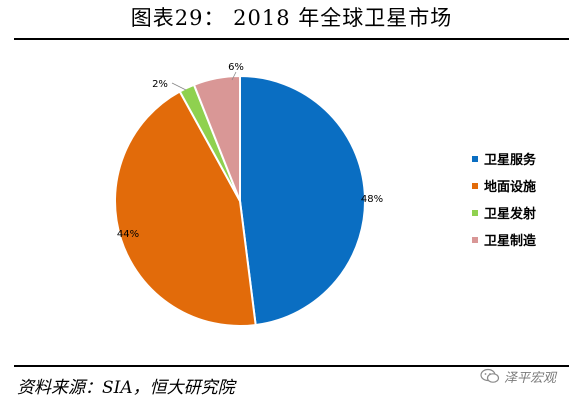 The width and height of the screenshot is (583, 400). I want to click on bottom-rule, so click(291, 366).